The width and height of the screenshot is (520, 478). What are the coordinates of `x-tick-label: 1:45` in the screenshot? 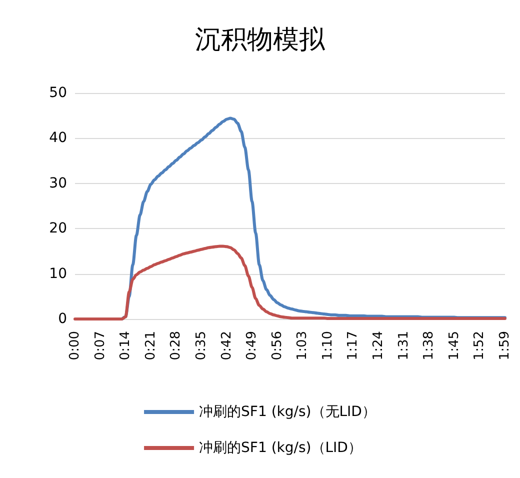 It's located at (454, 345).